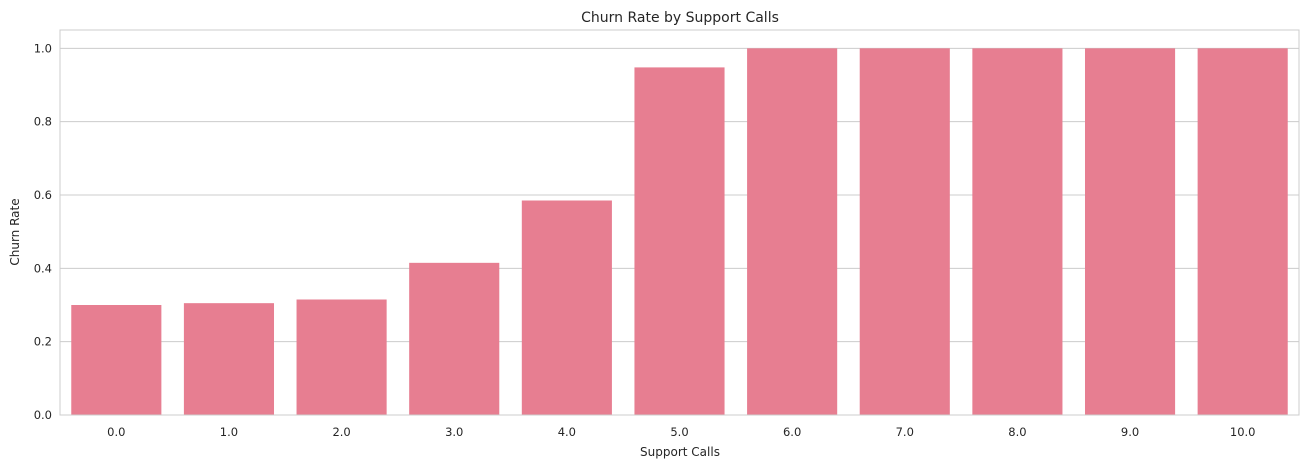 The image size is (1308, 468). Describe the element at coordinates (43, 122) in the screenshot. I see `y-tick-label: 0.8` at that location.